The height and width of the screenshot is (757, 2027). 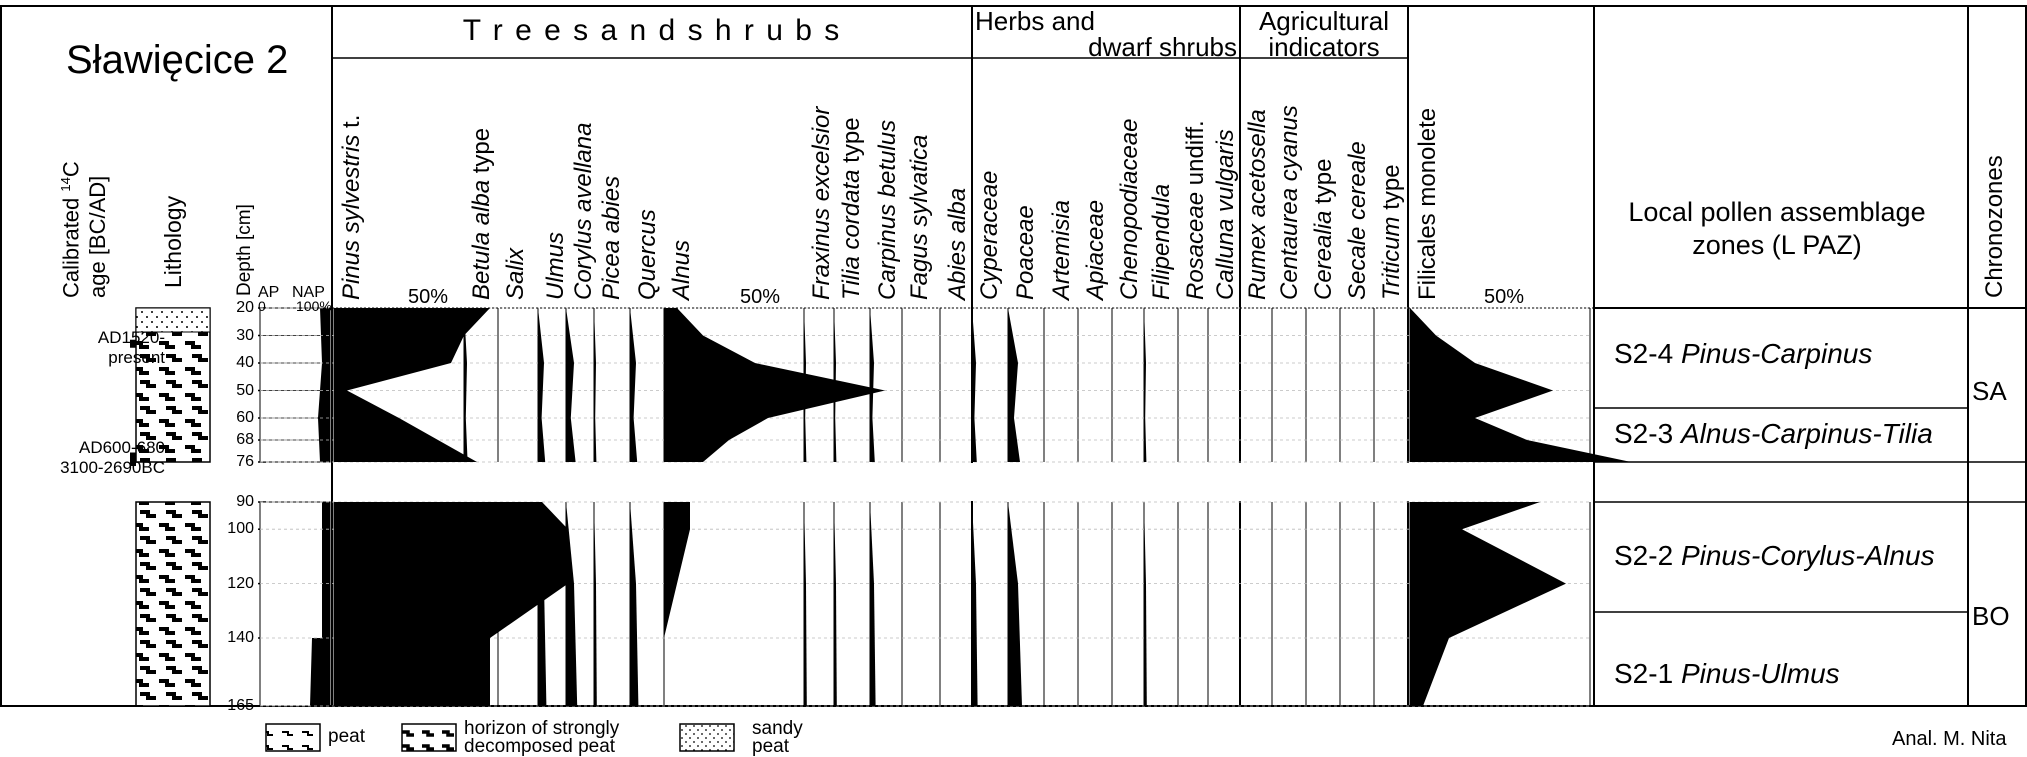 What do you see at coordinates (652, 30) in the screenshot?
I see `group-trees-shrubs: T r e e s a n d s h r u b s` at bounding box center [652, 30].